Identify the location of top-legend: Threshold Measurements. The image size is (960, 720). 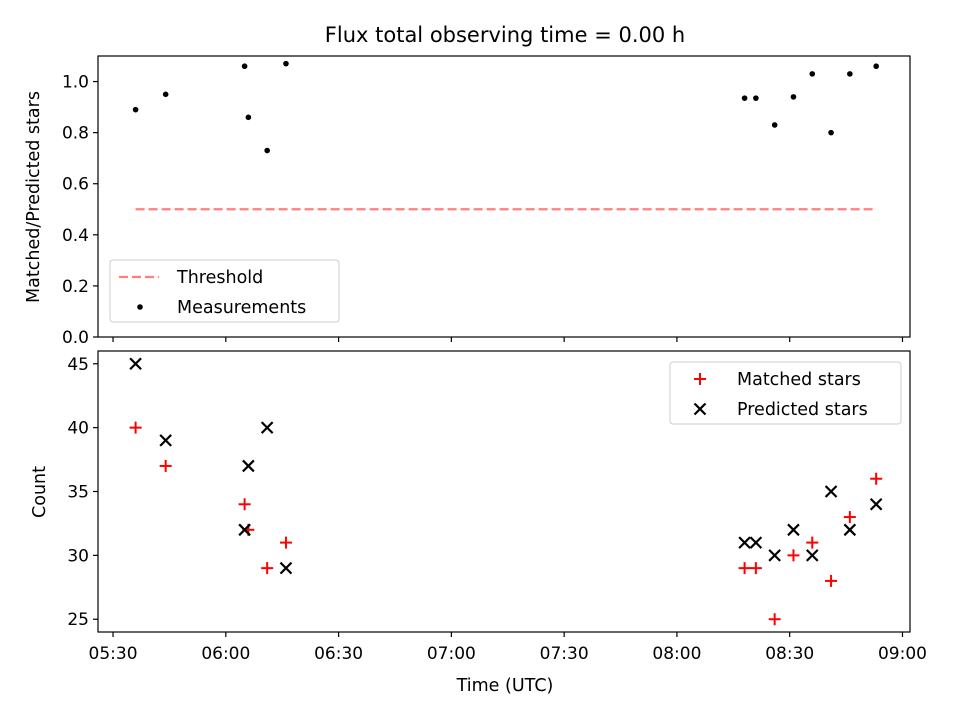
(224, 291).